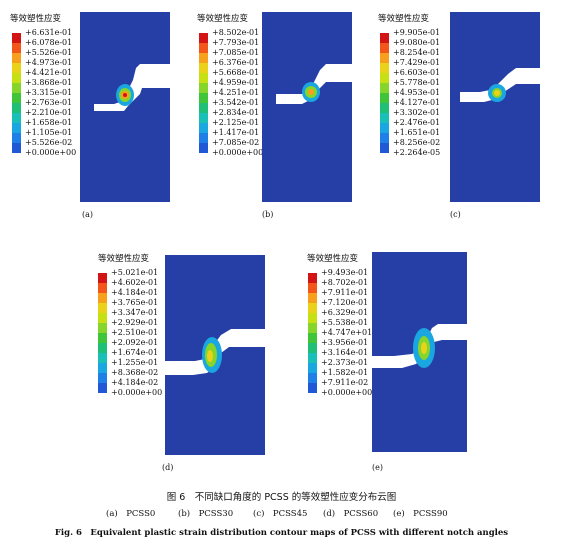 This screenshot has width=563, height=544. Describe the element at coordinates (135, 352) in the screenshot. I see `legend-value: +1.674e-01` at that location.